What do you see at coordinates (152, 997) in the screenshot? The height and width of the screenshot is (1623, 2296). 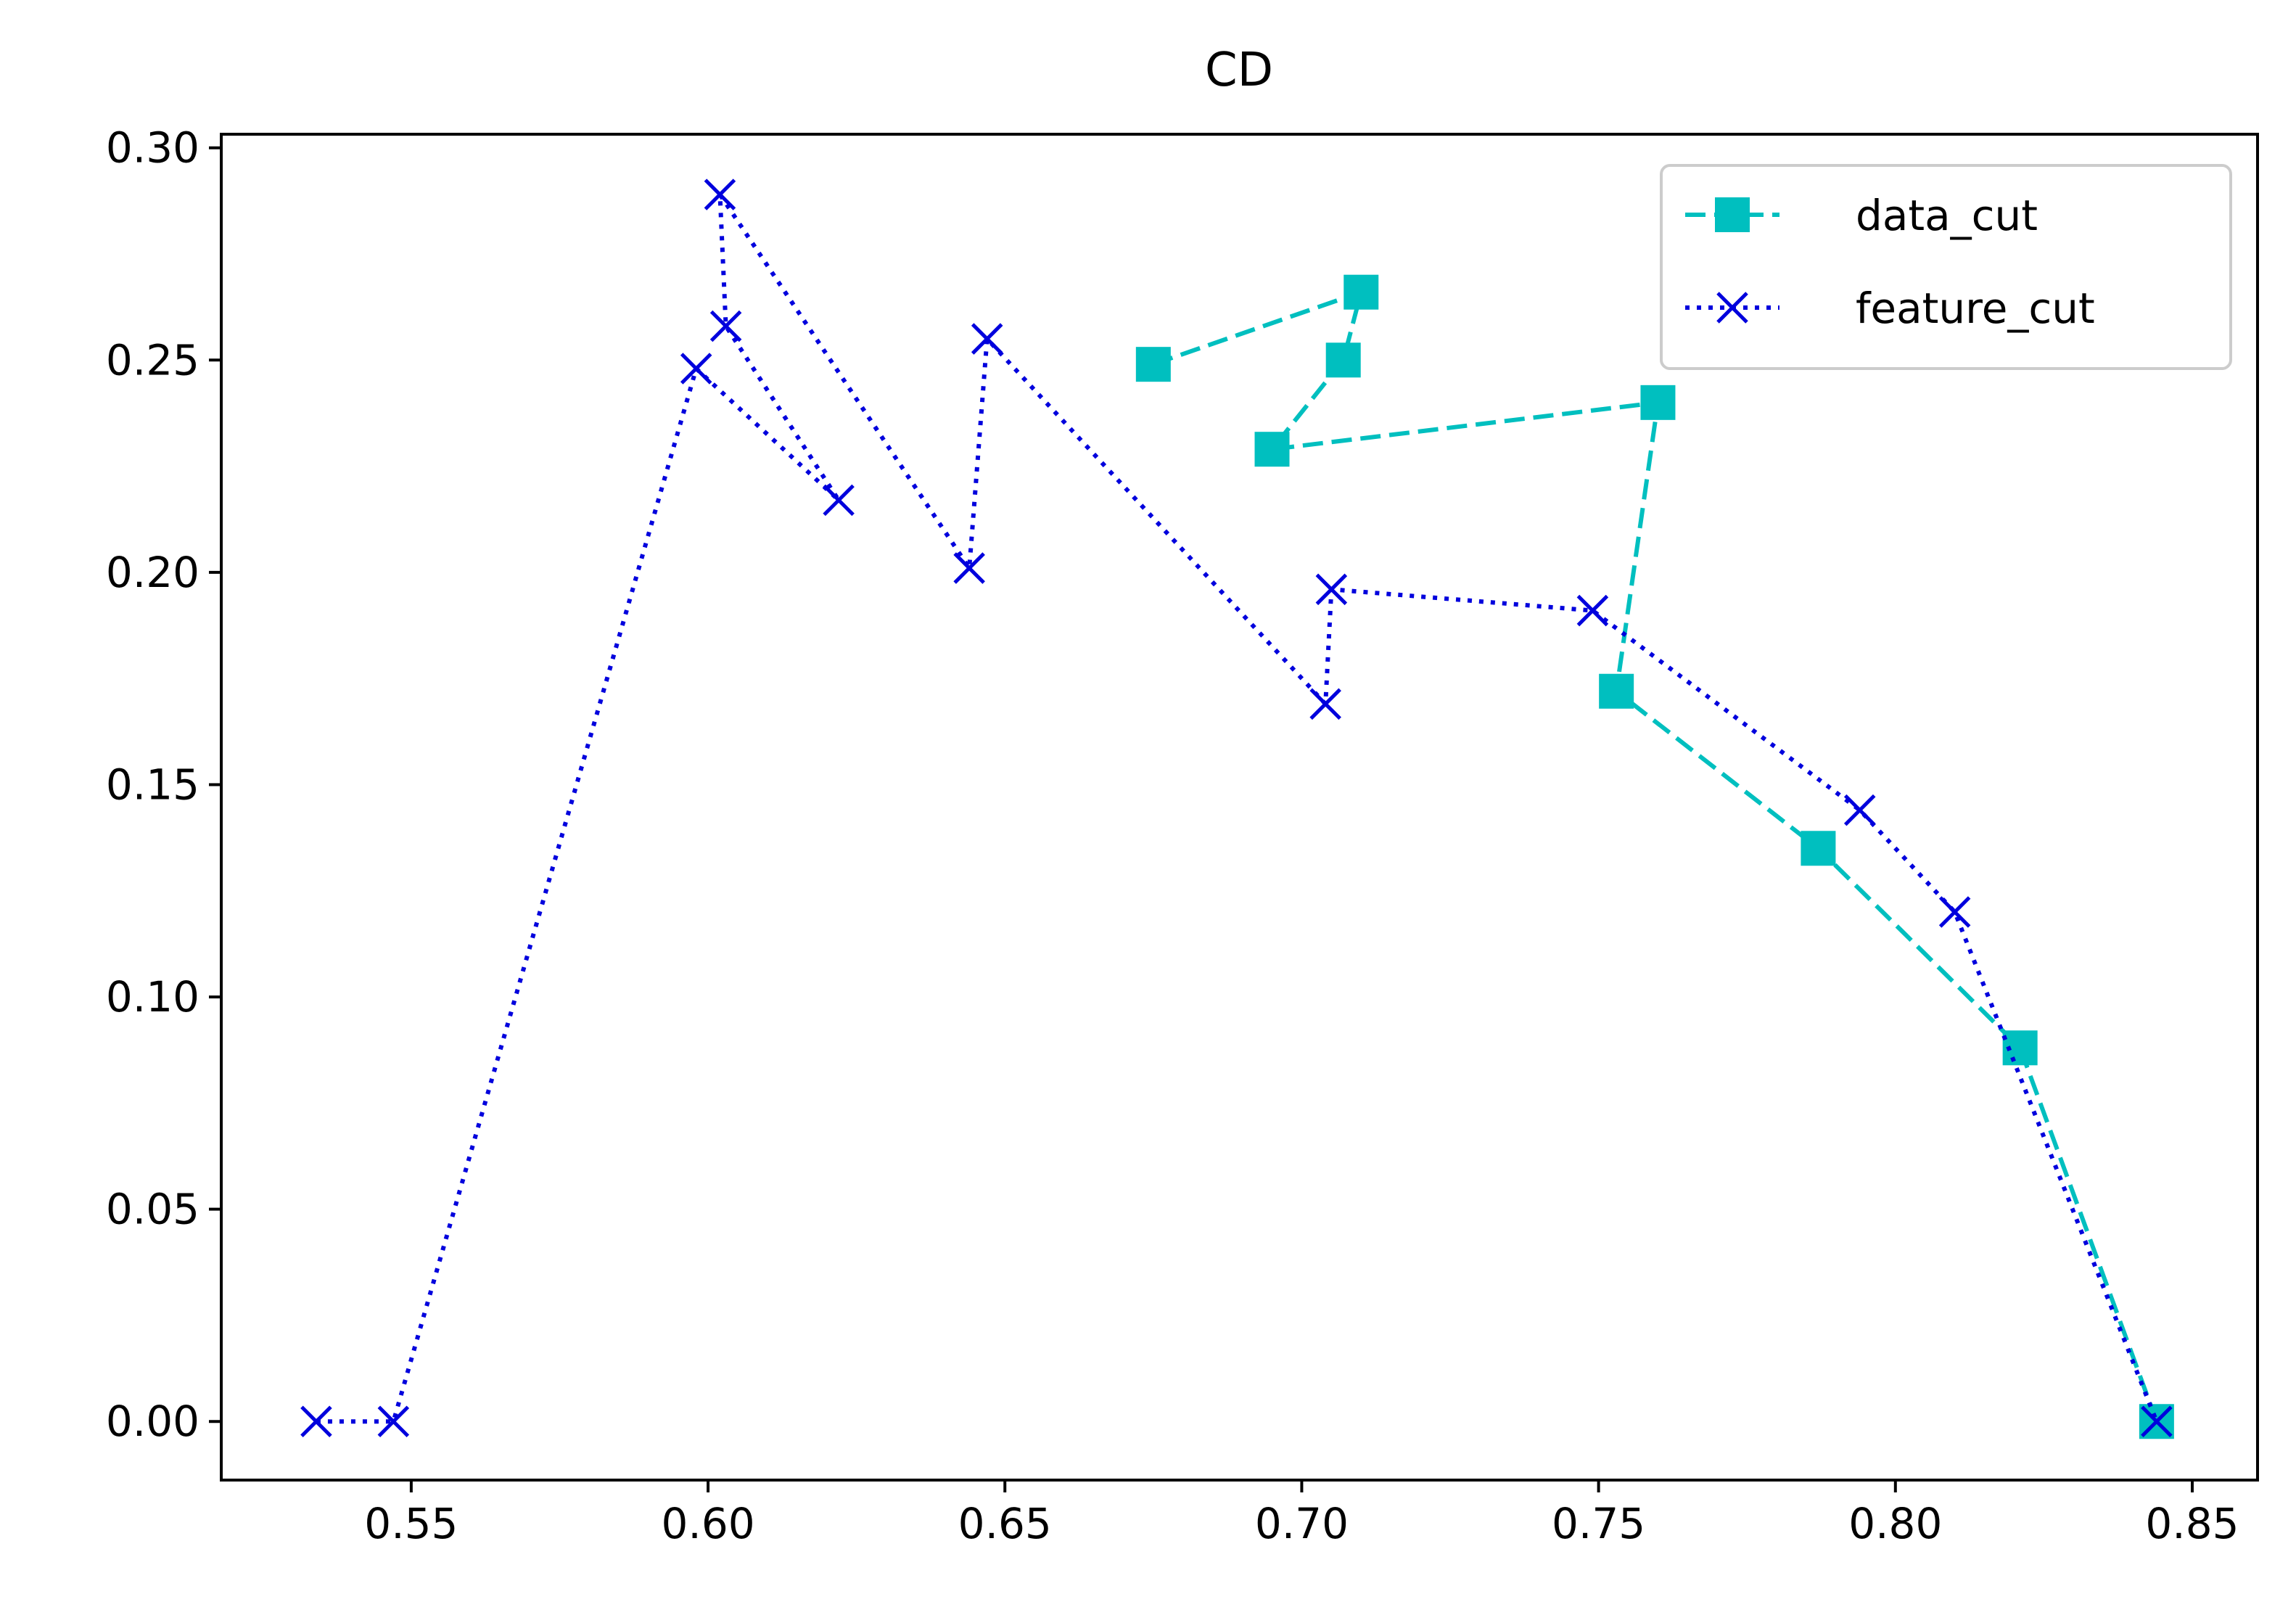 I see `y-tick-label: 0.10` at bounding box center [152, 997].